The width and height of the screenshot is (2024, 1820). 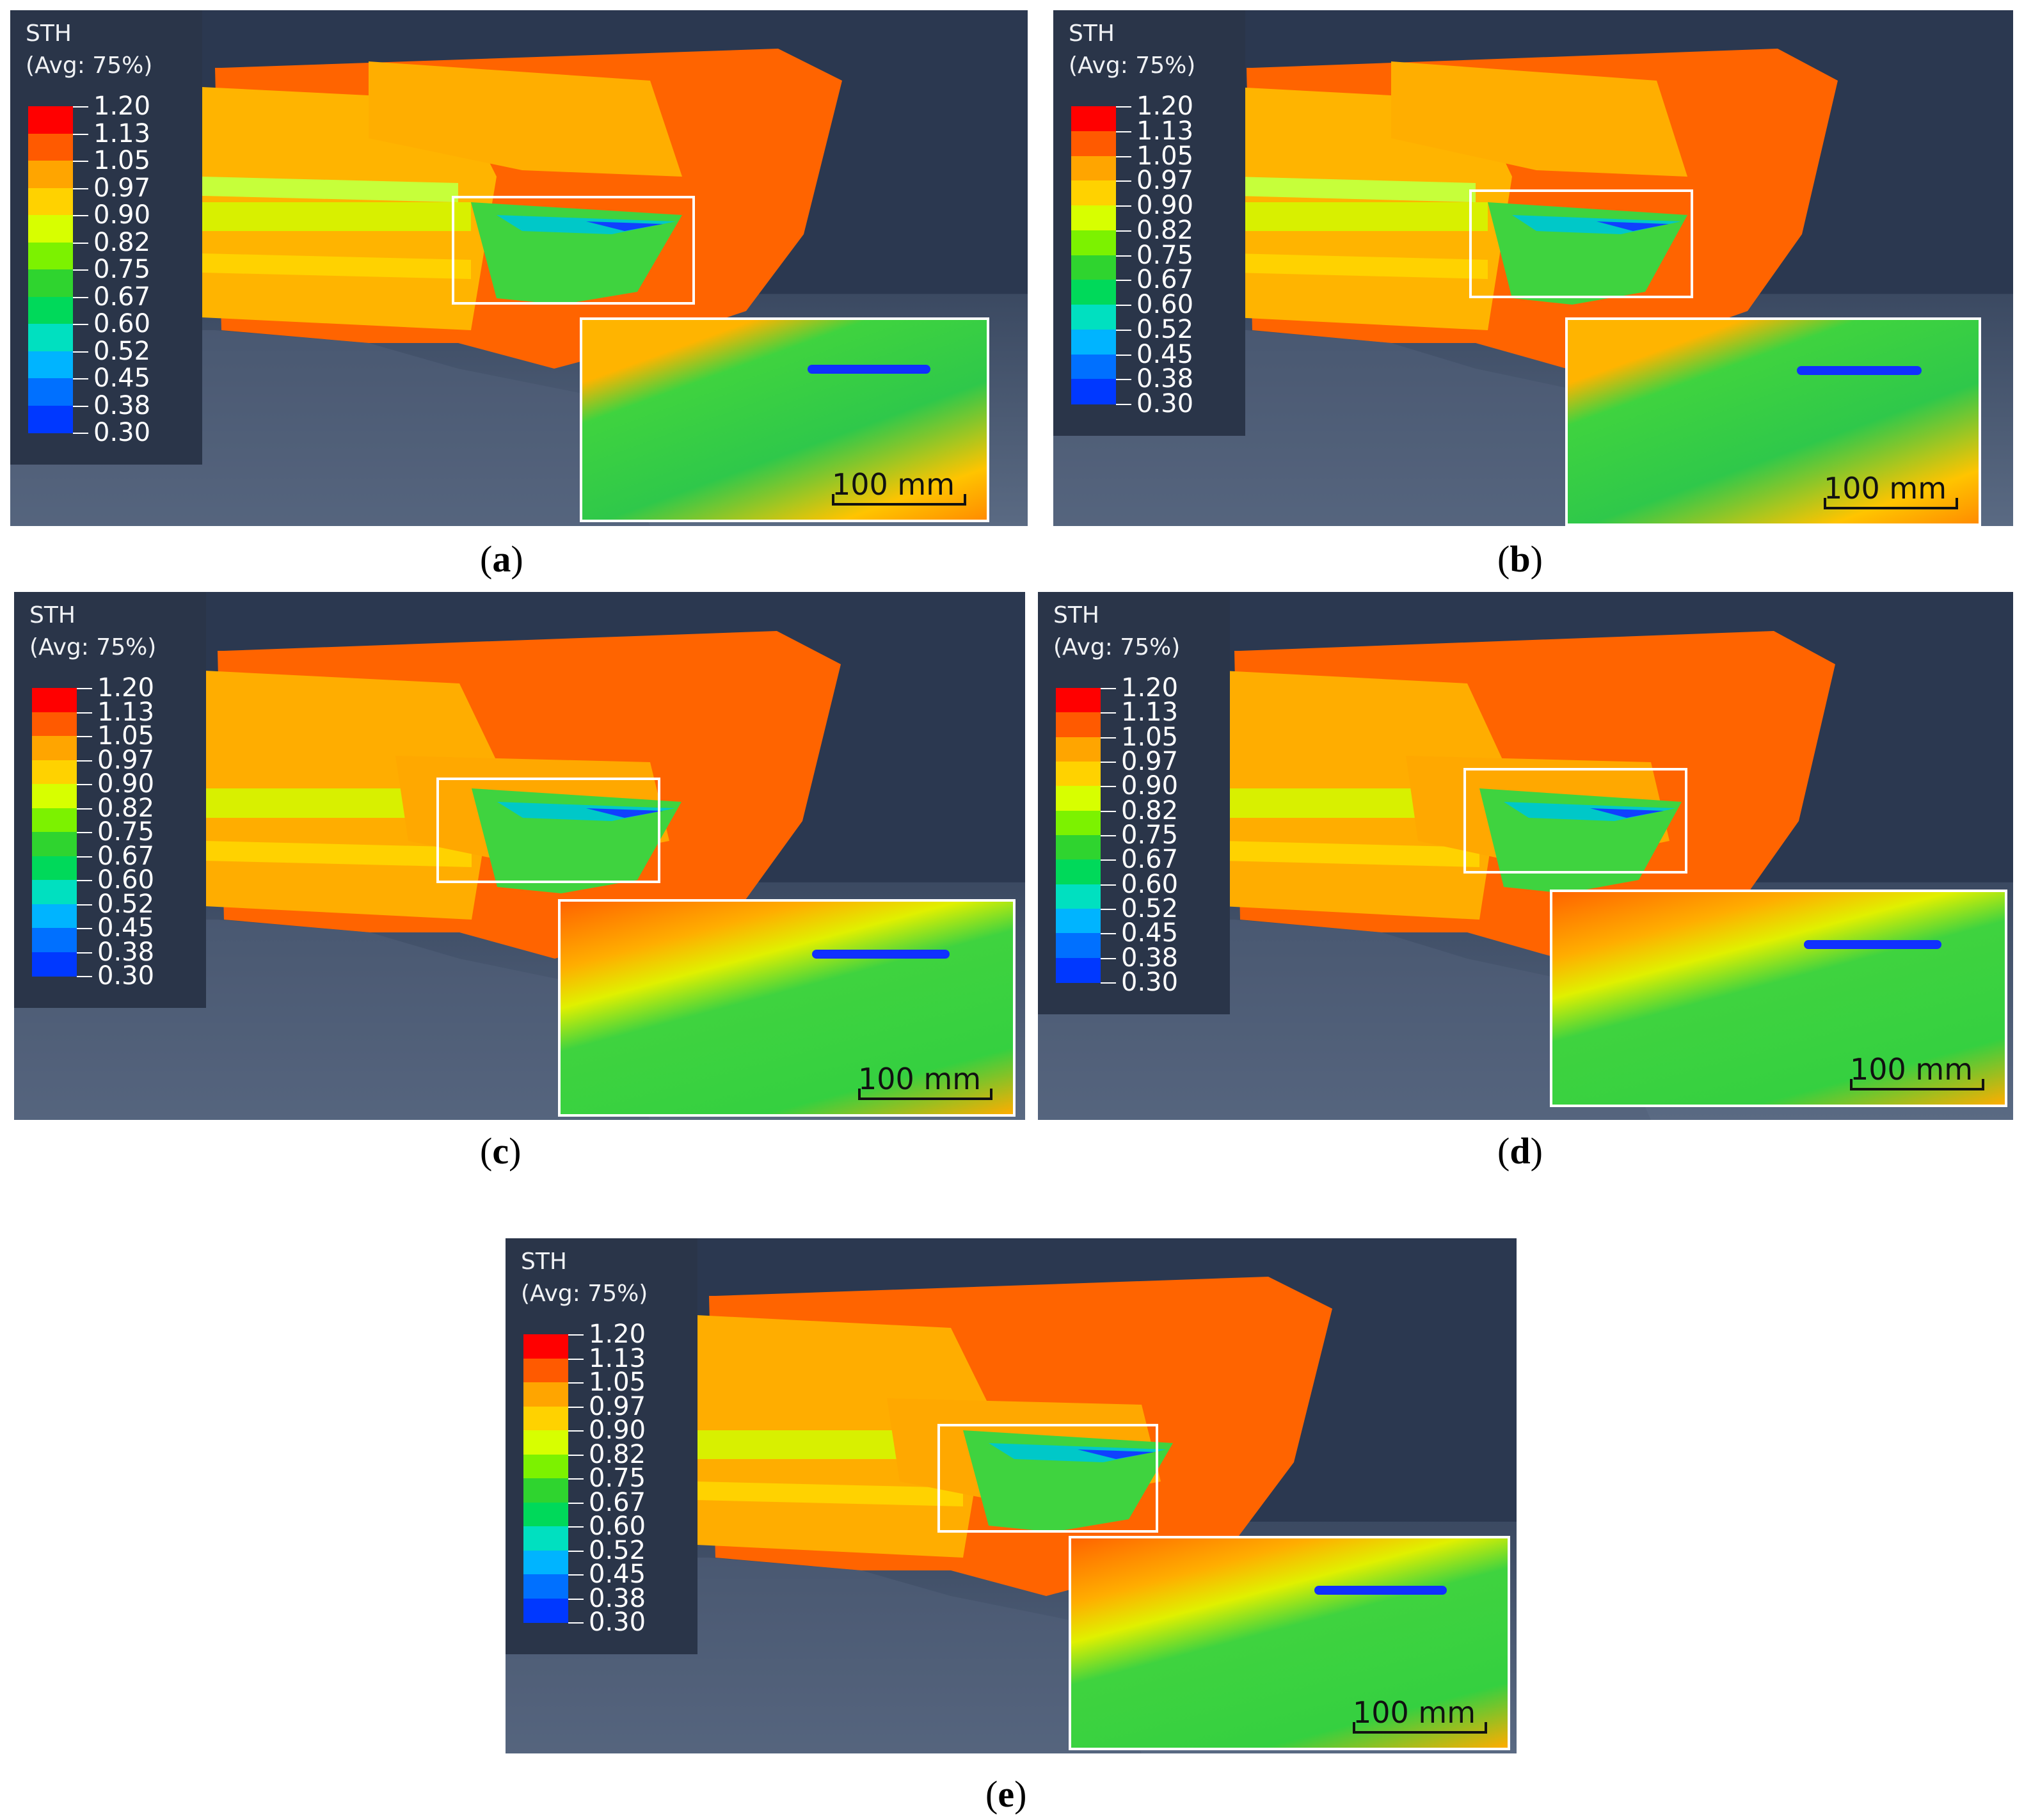 I want to click on zoom-inset: 100 mm, so click(x=1289, y=1643).